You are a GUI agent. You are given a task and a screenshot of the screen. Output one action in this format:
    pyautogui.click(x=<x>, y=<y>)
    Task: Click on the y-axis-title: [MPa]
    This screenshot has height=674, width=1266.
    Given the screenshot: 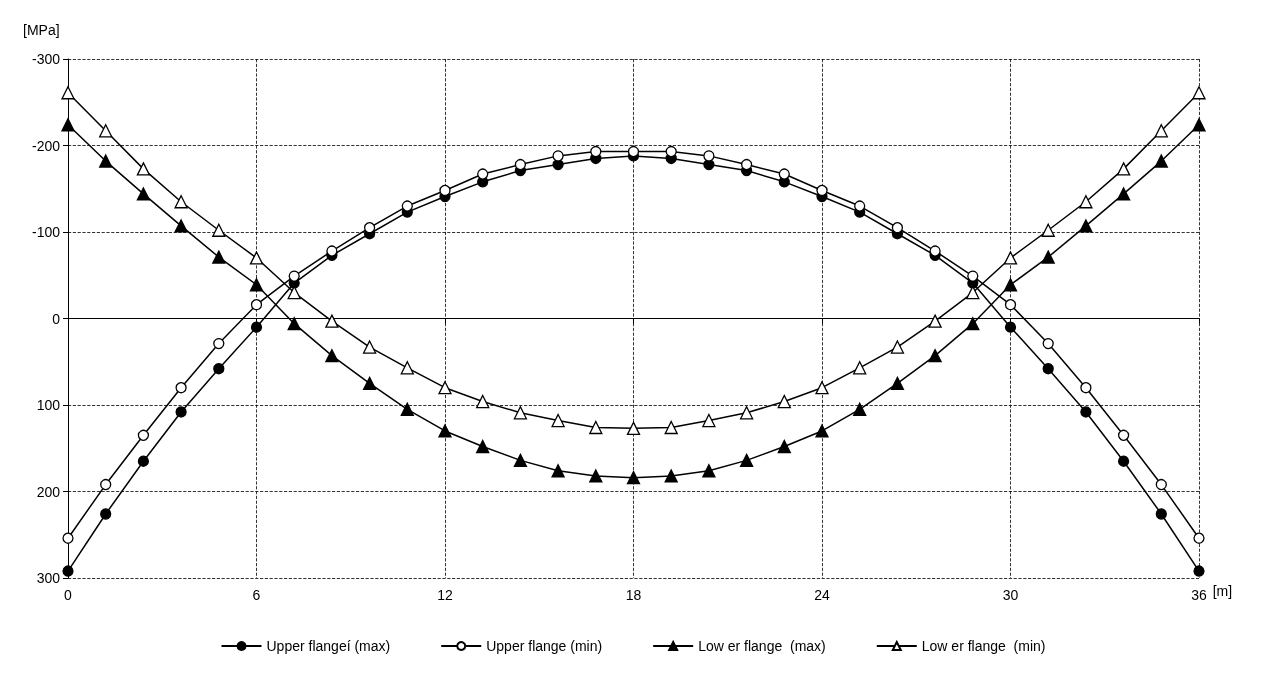 What is the action you would take?
    pyautogui.click(x=41, y=30)
    